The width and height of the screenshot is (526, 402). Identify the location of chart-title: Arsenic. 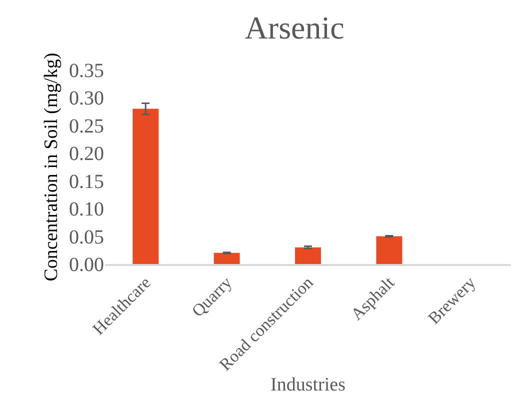
(294, 27).